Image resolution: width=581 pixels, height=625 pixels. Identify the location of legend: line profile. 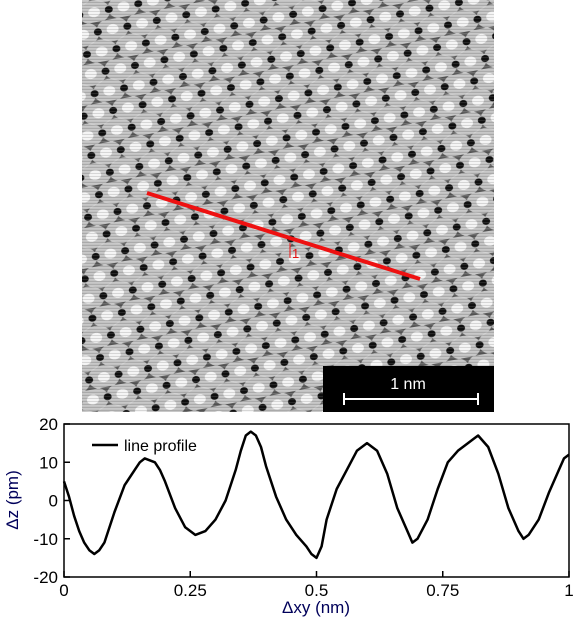
(144, 446).